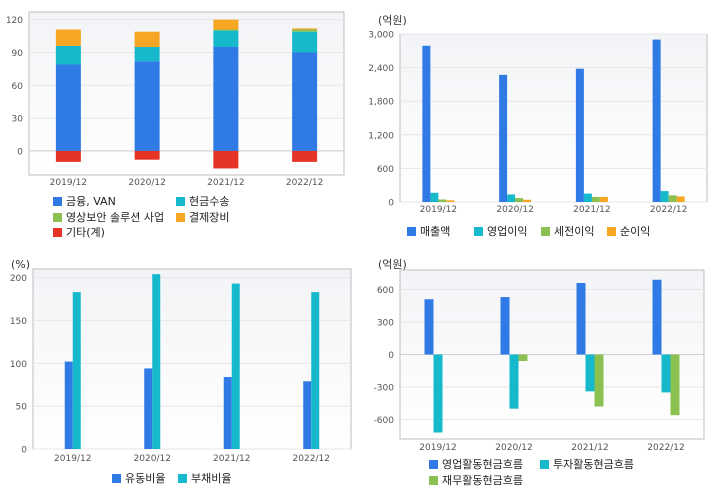 The image size is (720, 500). What do you see at coordinates (381, 36) in the screenshot?
I see `y-tick-label: 3,000` at bounding box center [381, 36].